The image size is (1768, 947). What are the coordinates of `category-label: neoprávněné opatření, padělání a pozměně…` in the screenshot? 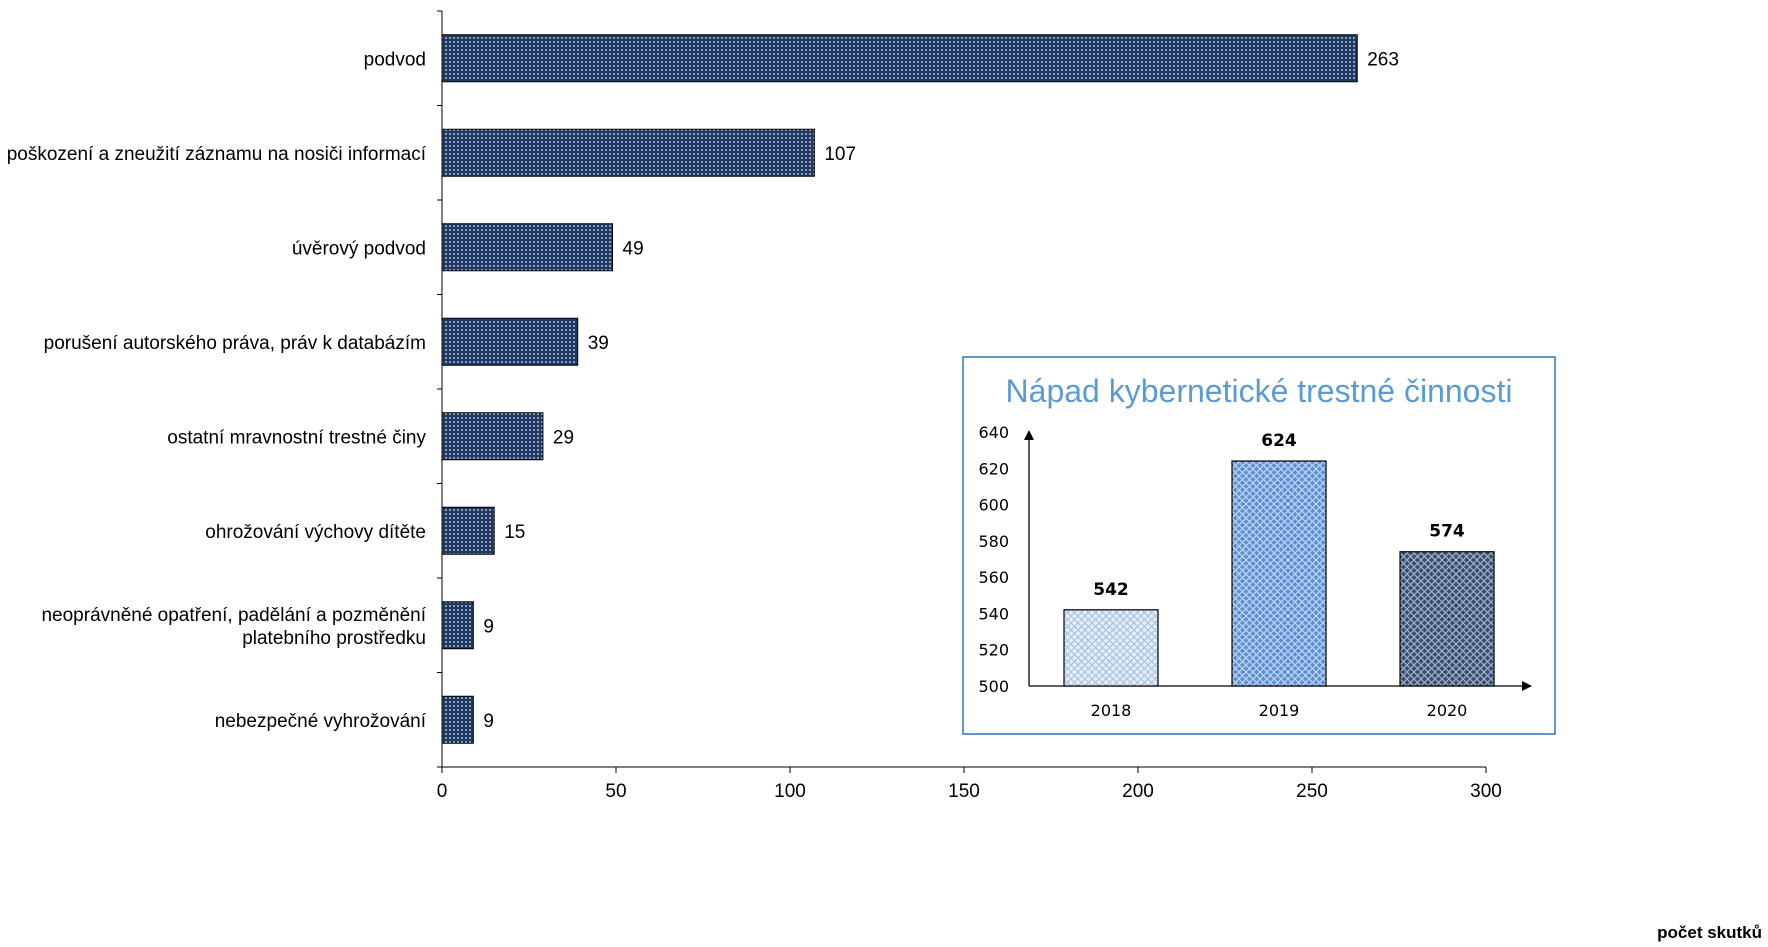 It's located at (233, 615).